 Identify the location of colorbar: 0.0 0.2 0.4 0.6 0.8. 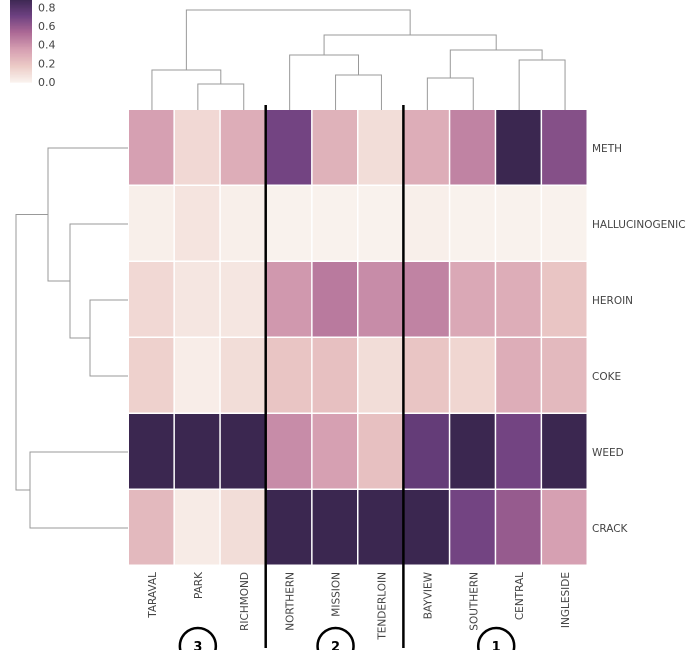
(33, 44).